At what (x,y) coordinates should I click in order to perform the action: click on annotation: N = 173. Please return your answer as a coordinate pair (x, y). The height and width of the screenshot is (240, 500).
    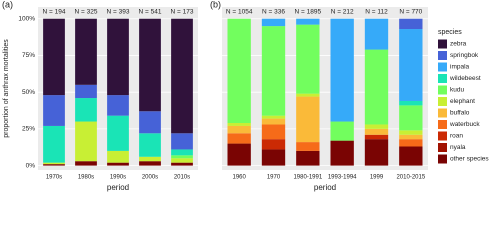
    Looking at the image, I should click on (182, 12).